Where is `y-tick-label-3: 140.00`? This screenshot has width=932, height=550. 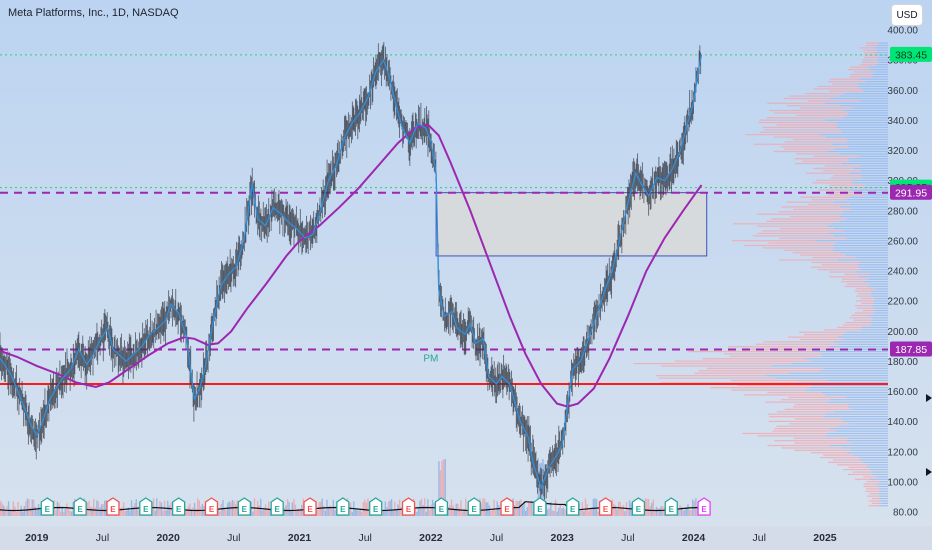 y-tick-label-3: 140.00 is located at coordinates (902, 422).